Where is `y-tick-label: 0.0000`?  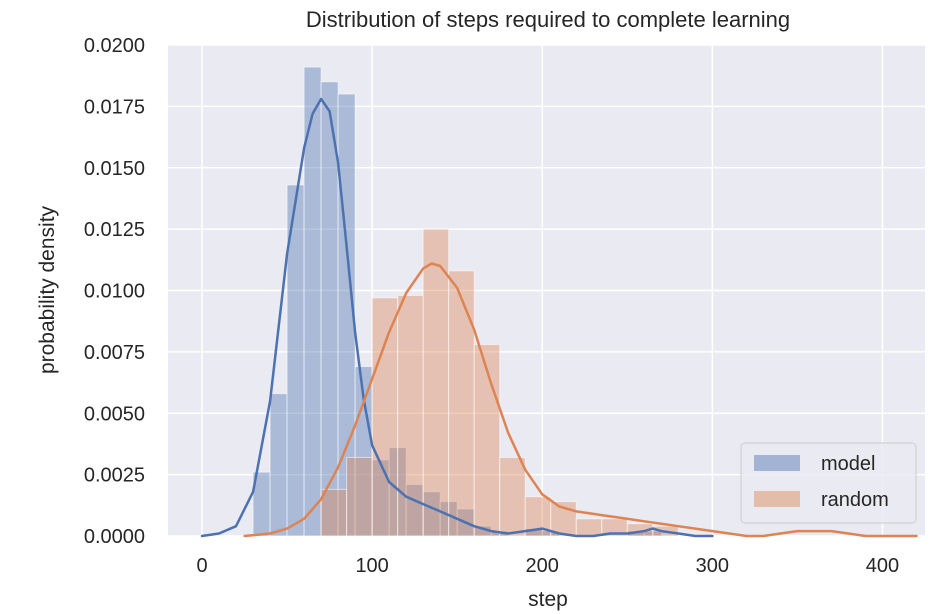
y-tick-label: 0.0000 is located at coordinates (114, 537).